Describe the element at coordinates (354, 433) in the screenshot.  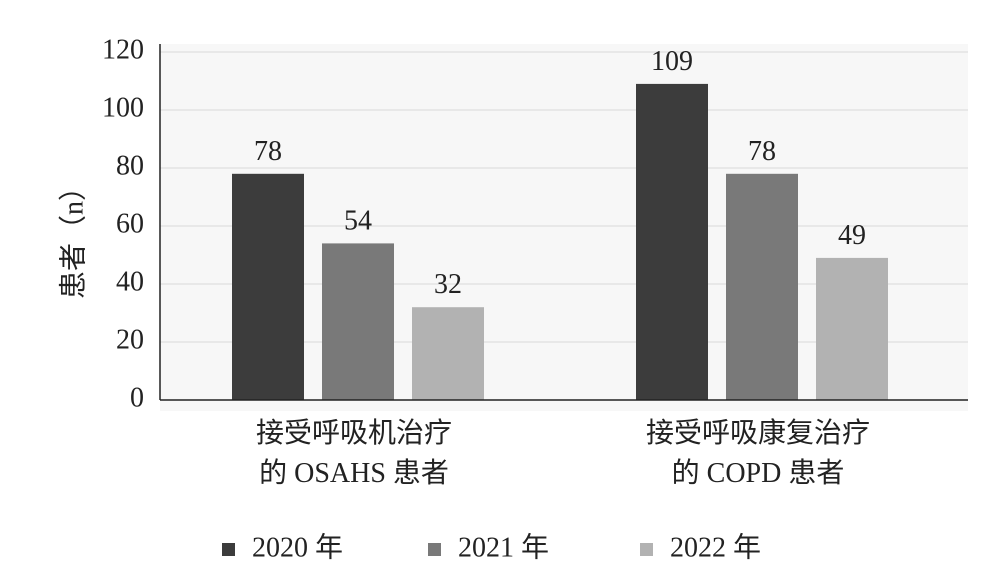
I see `category-label: 接受呼吸机治疗` at that location.